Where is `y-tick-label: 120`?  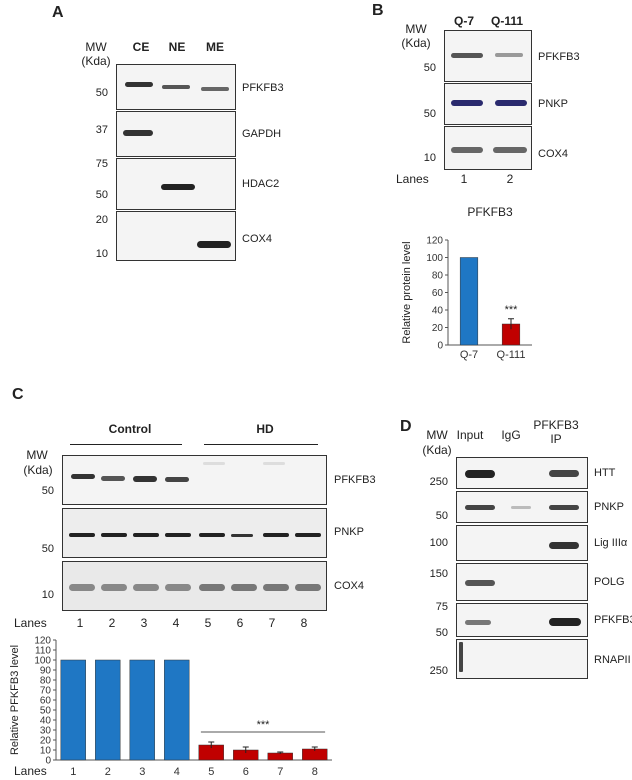
y-tick-label: 120 is located at coordinates (42, 641).